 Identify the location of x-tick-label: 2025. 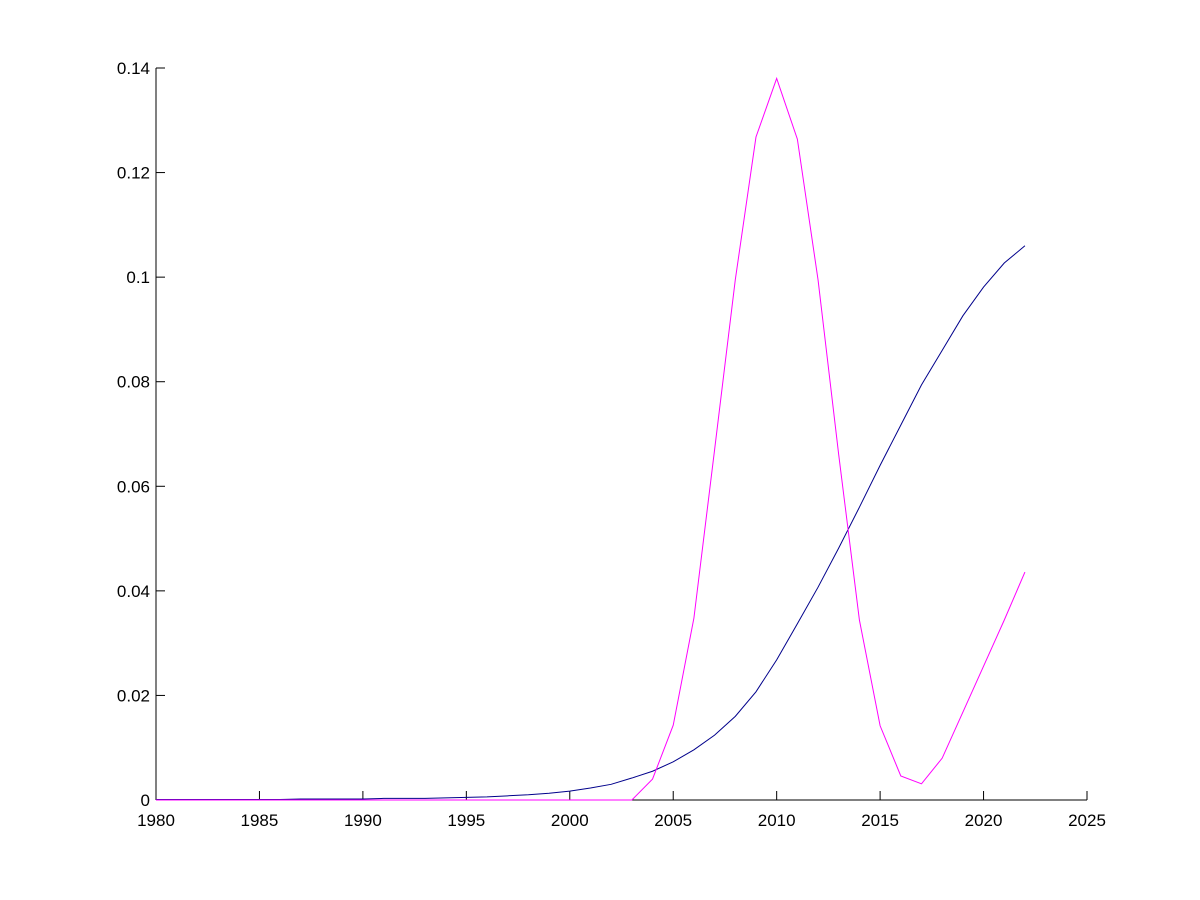
(1087, 820).